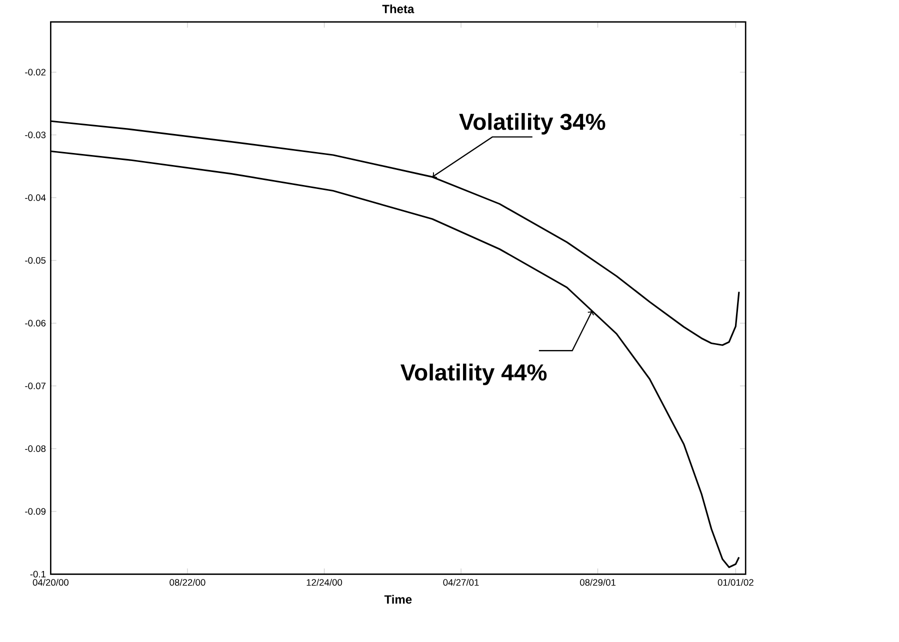  What do you see at coordinates (35, 72) in the screenshot?
I see `y-tick-label: -0.02` at bounding box center [35, 72].